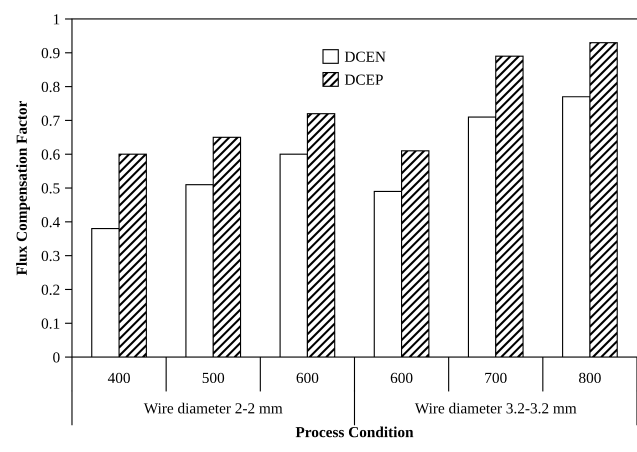  Describe the element at coordinates (51, 222) in the screenshot. I see `y-tick-label: 0.4` at that location.